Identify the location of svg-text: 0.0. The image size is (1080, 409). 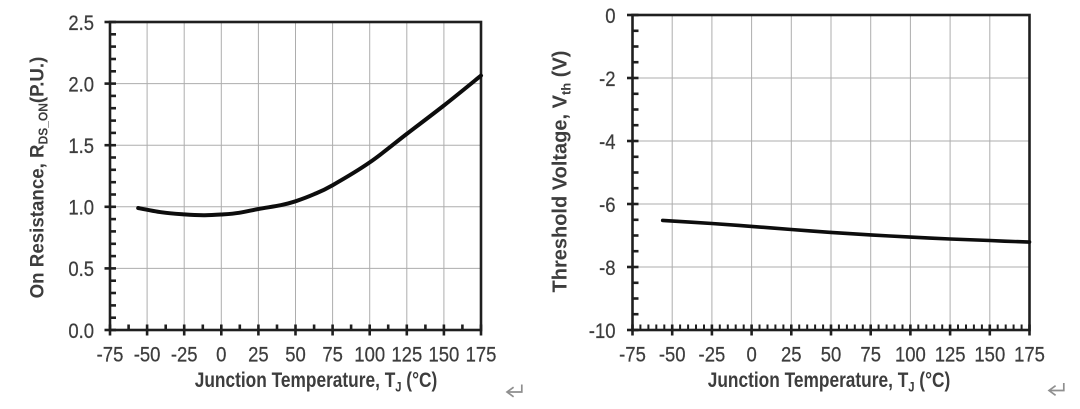
(81, 331).